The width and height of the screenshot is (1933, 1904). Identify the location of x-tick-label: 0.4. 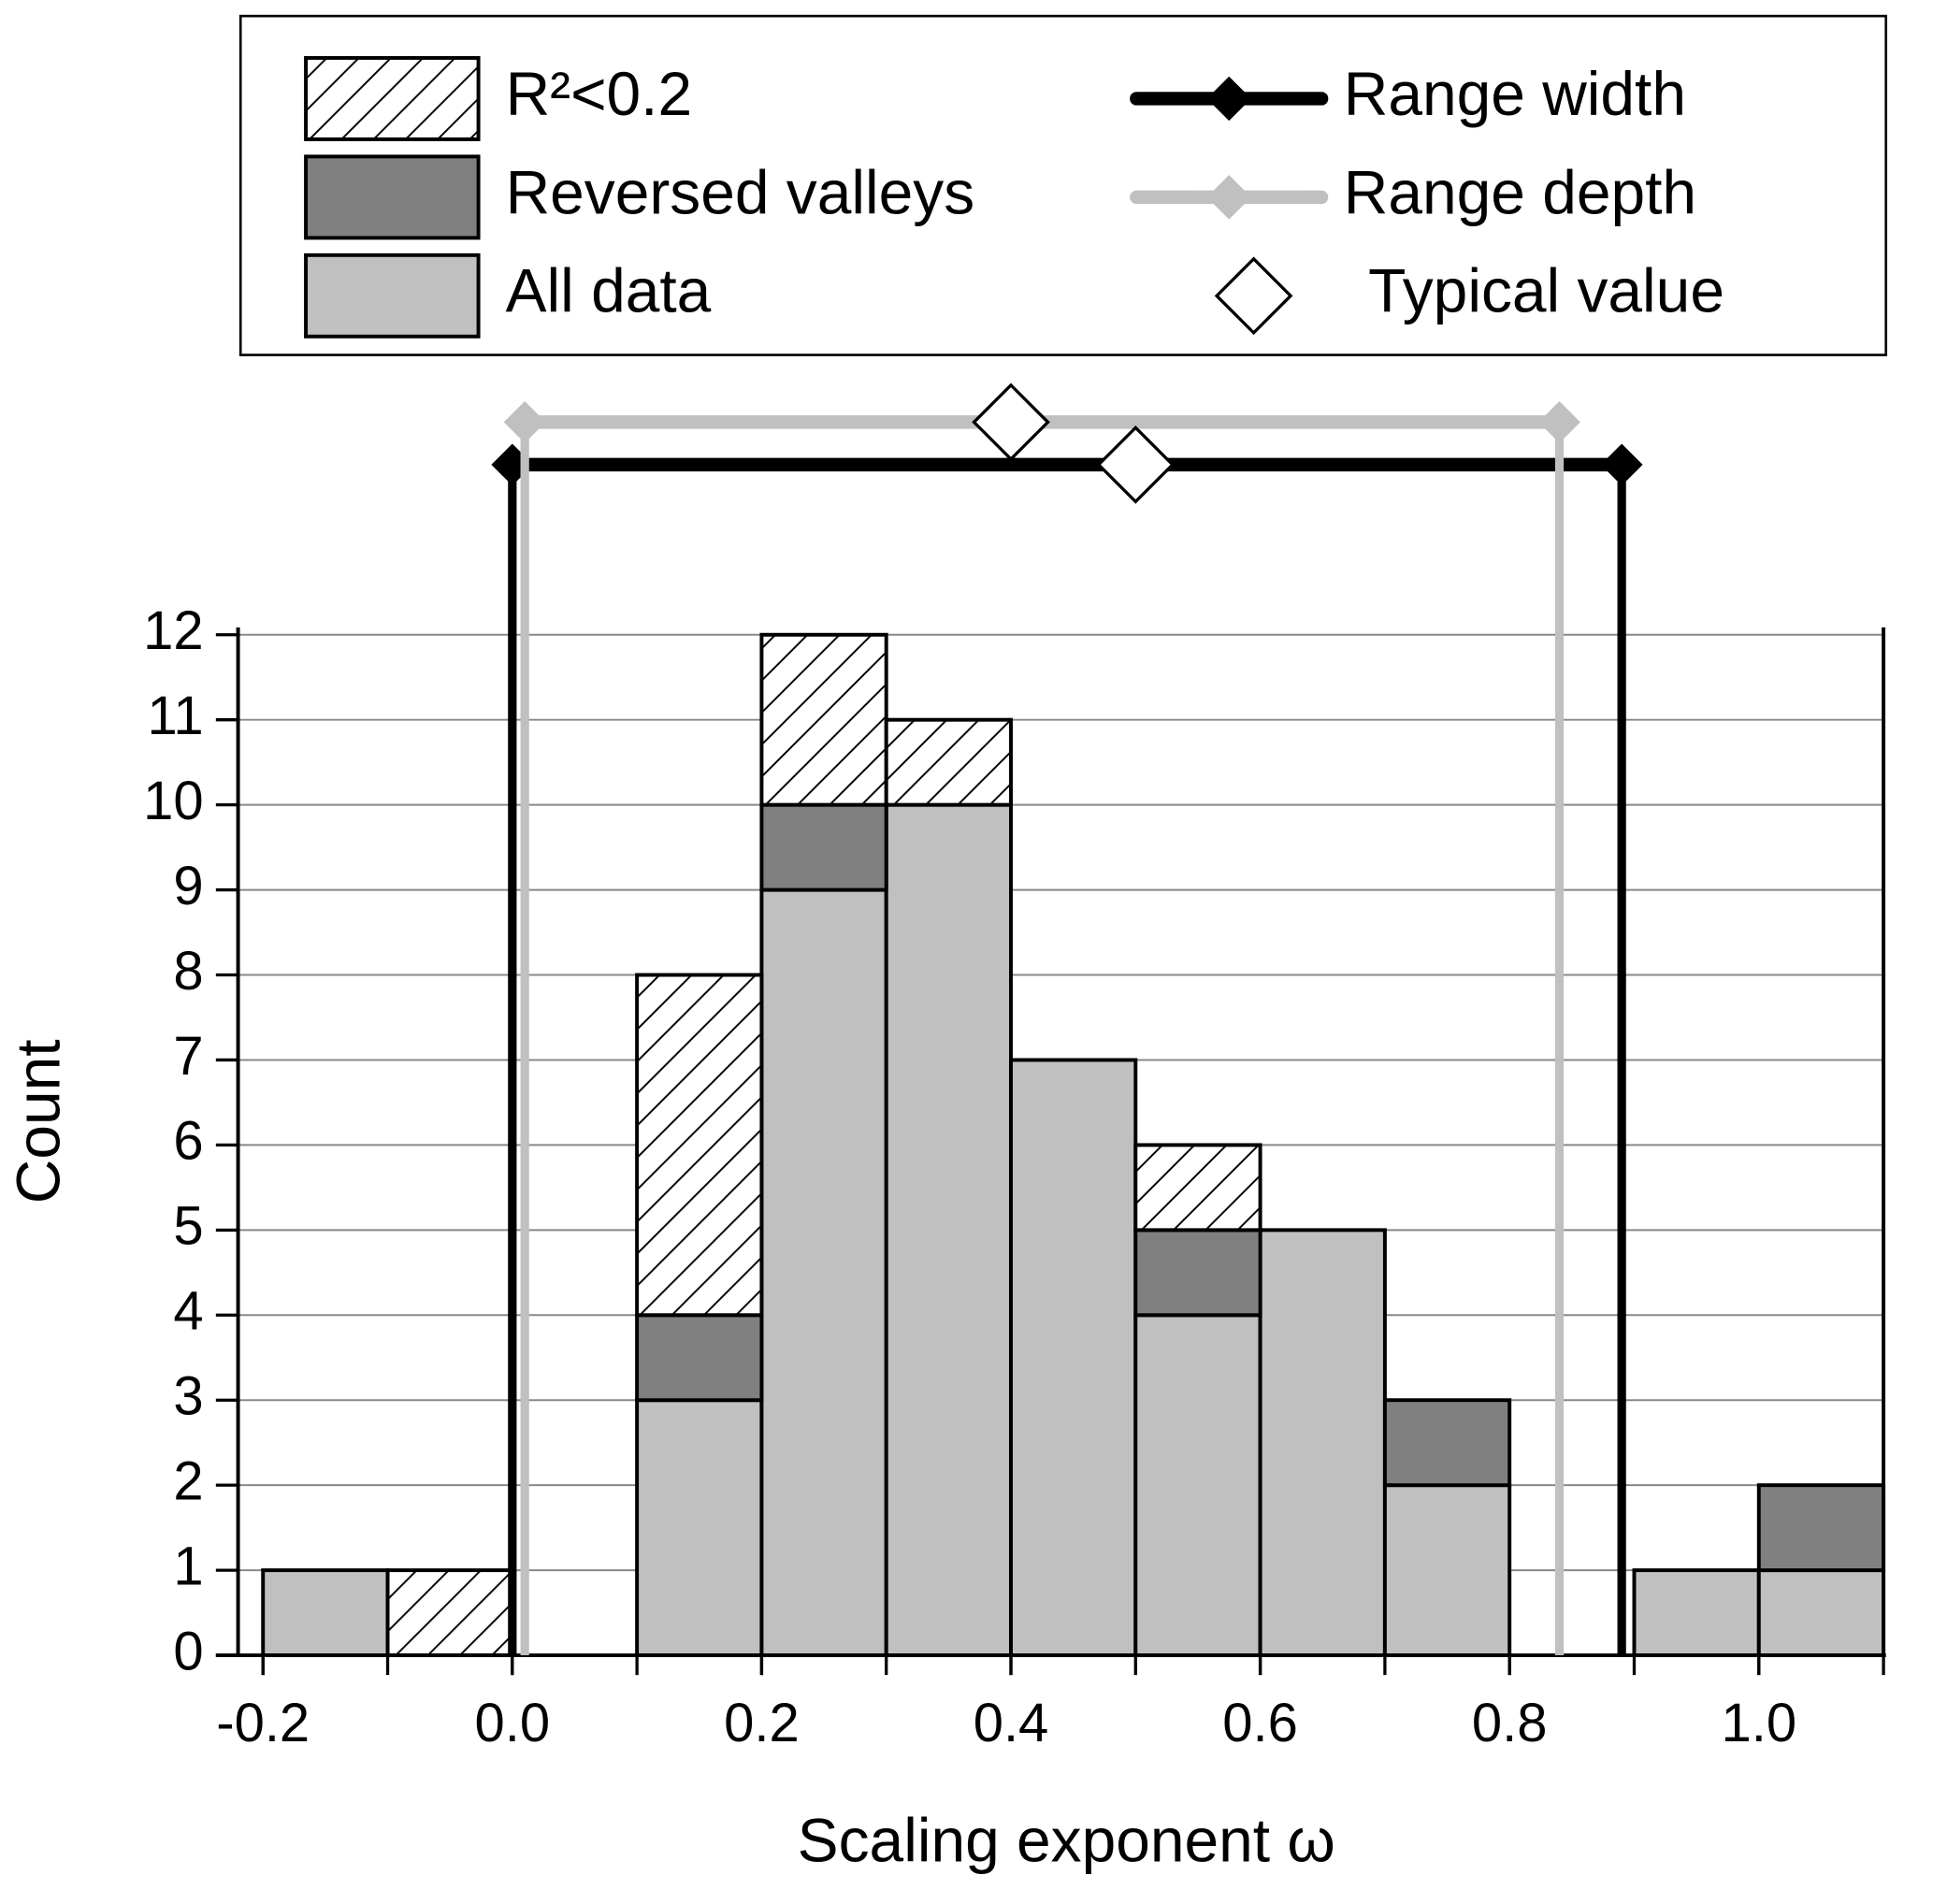
(1011, 1723).